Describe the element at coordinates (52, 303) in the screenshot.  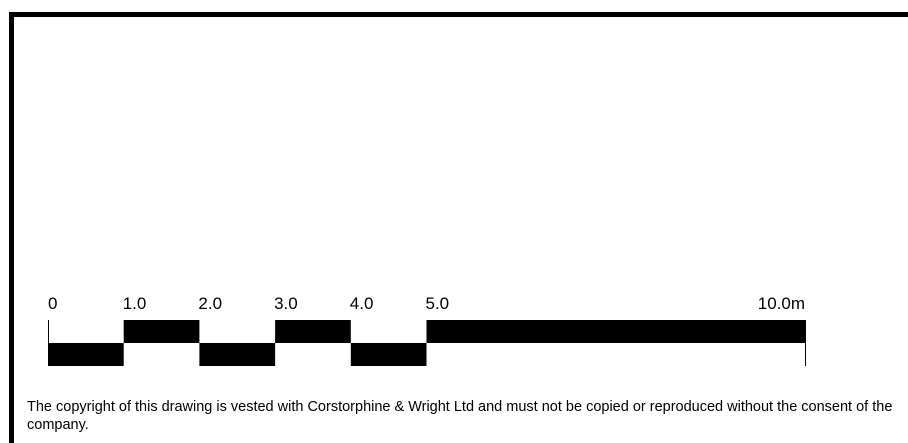
I see `scale-label-0: 0` at that location.